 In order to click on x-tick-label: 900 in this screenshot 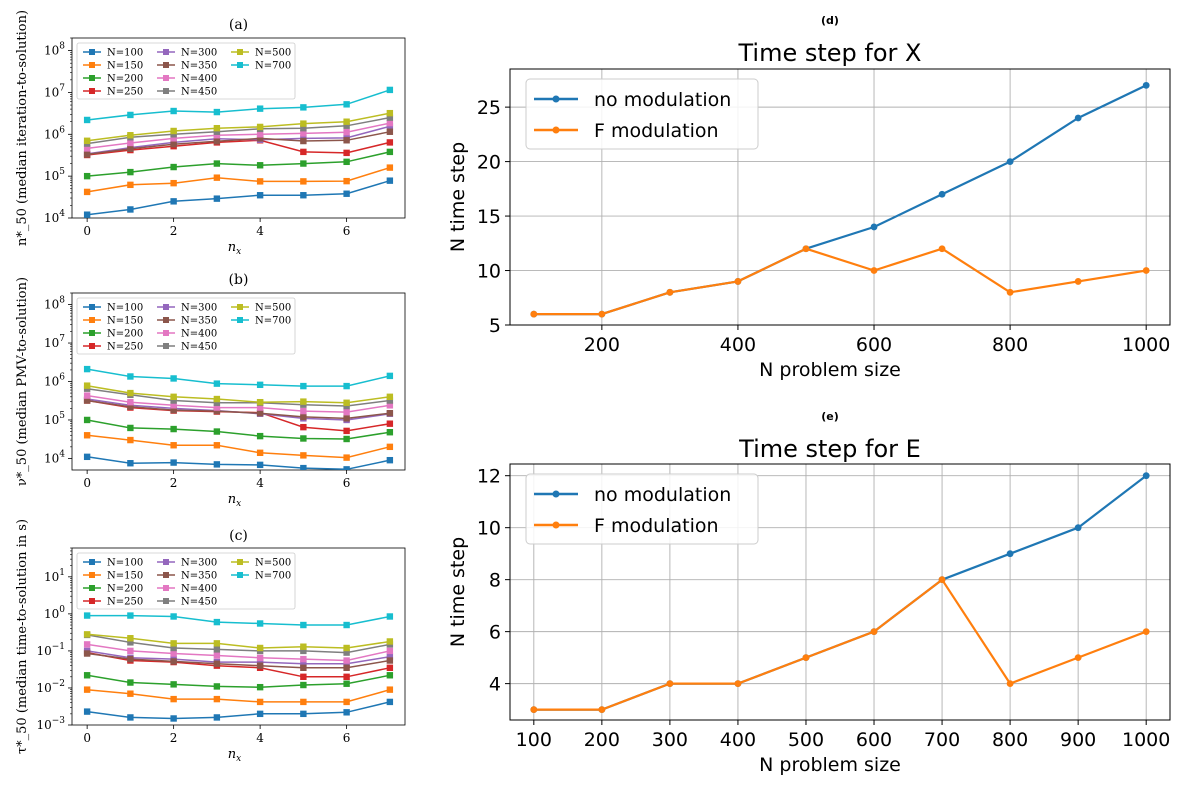, I will do `click(1078, 740)`.